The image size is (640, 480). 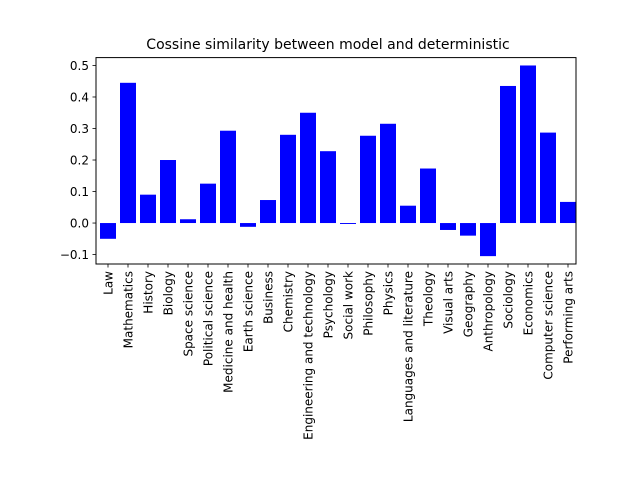 What do you see at coordinates (248, 311) in the screenshot?
I see `x-tick-label: Earth science` at bounding box center [248, 311].